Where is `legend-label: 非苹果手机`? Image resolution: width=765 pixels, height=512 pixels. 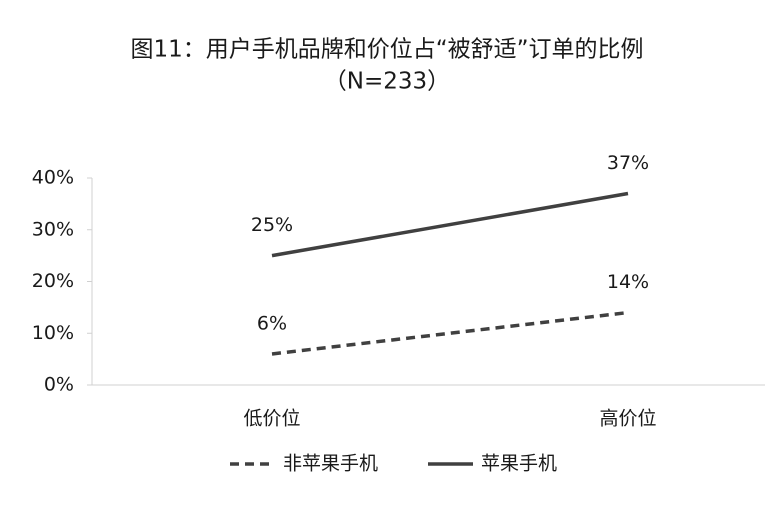 legend-label: 非苹果手机 is located at coordinates (330, 464).